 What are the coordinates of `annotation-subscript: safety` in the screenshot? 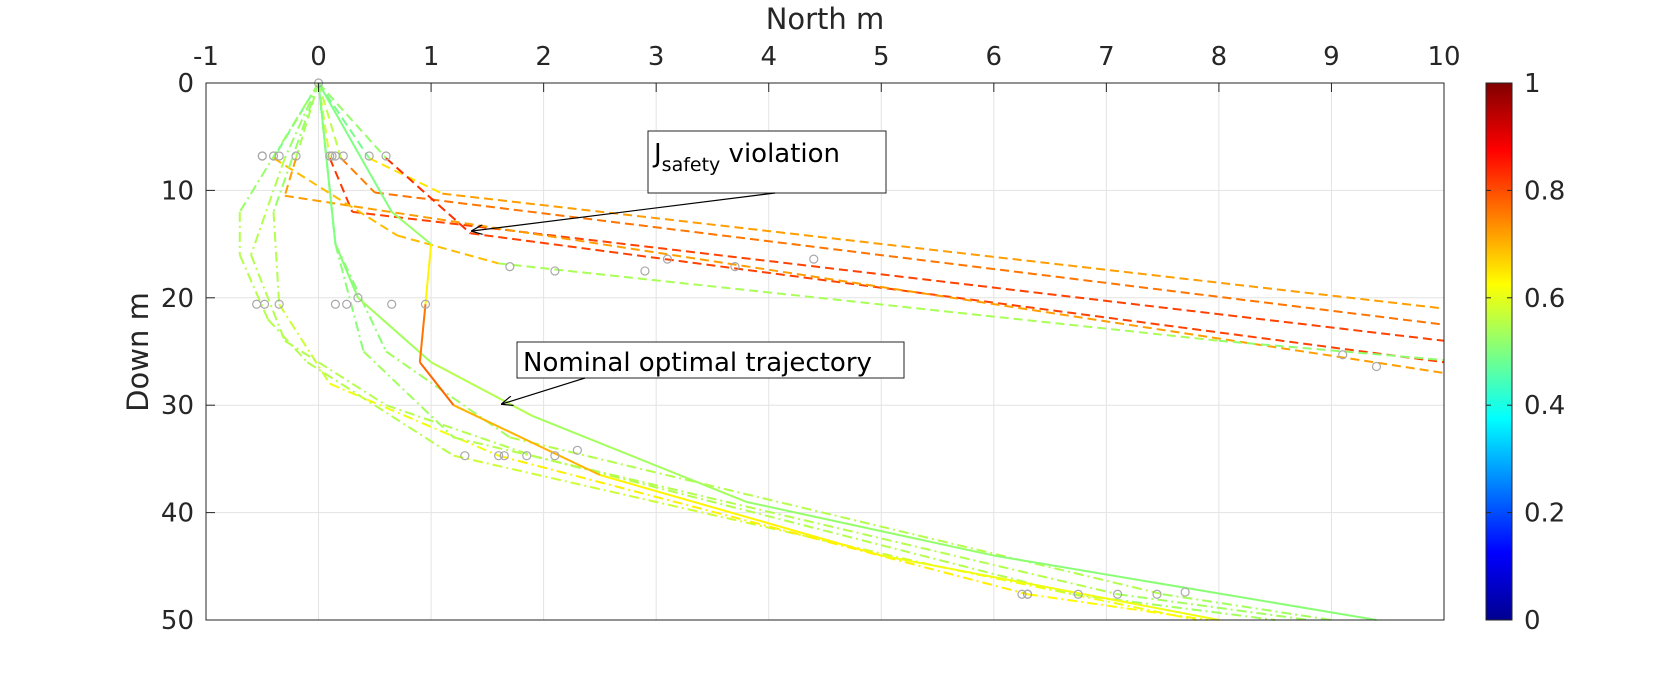 It's located at (691, 165).